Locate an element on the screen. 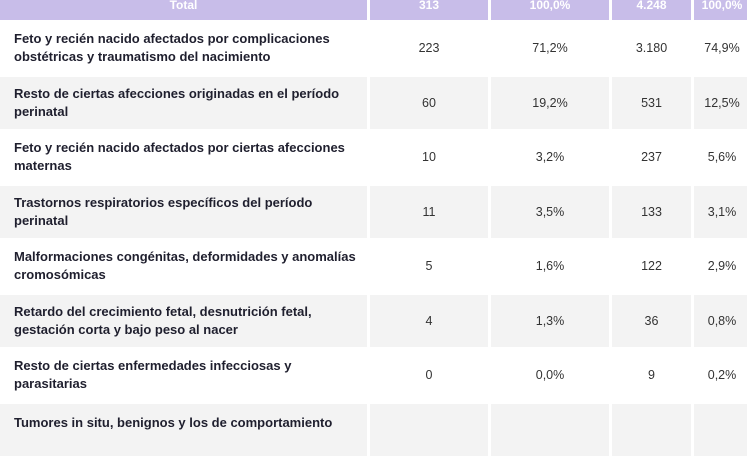 The width and height of the screenshot is (747, 456). row-percent-2: 3,1% is located at coordinates (722, 212).